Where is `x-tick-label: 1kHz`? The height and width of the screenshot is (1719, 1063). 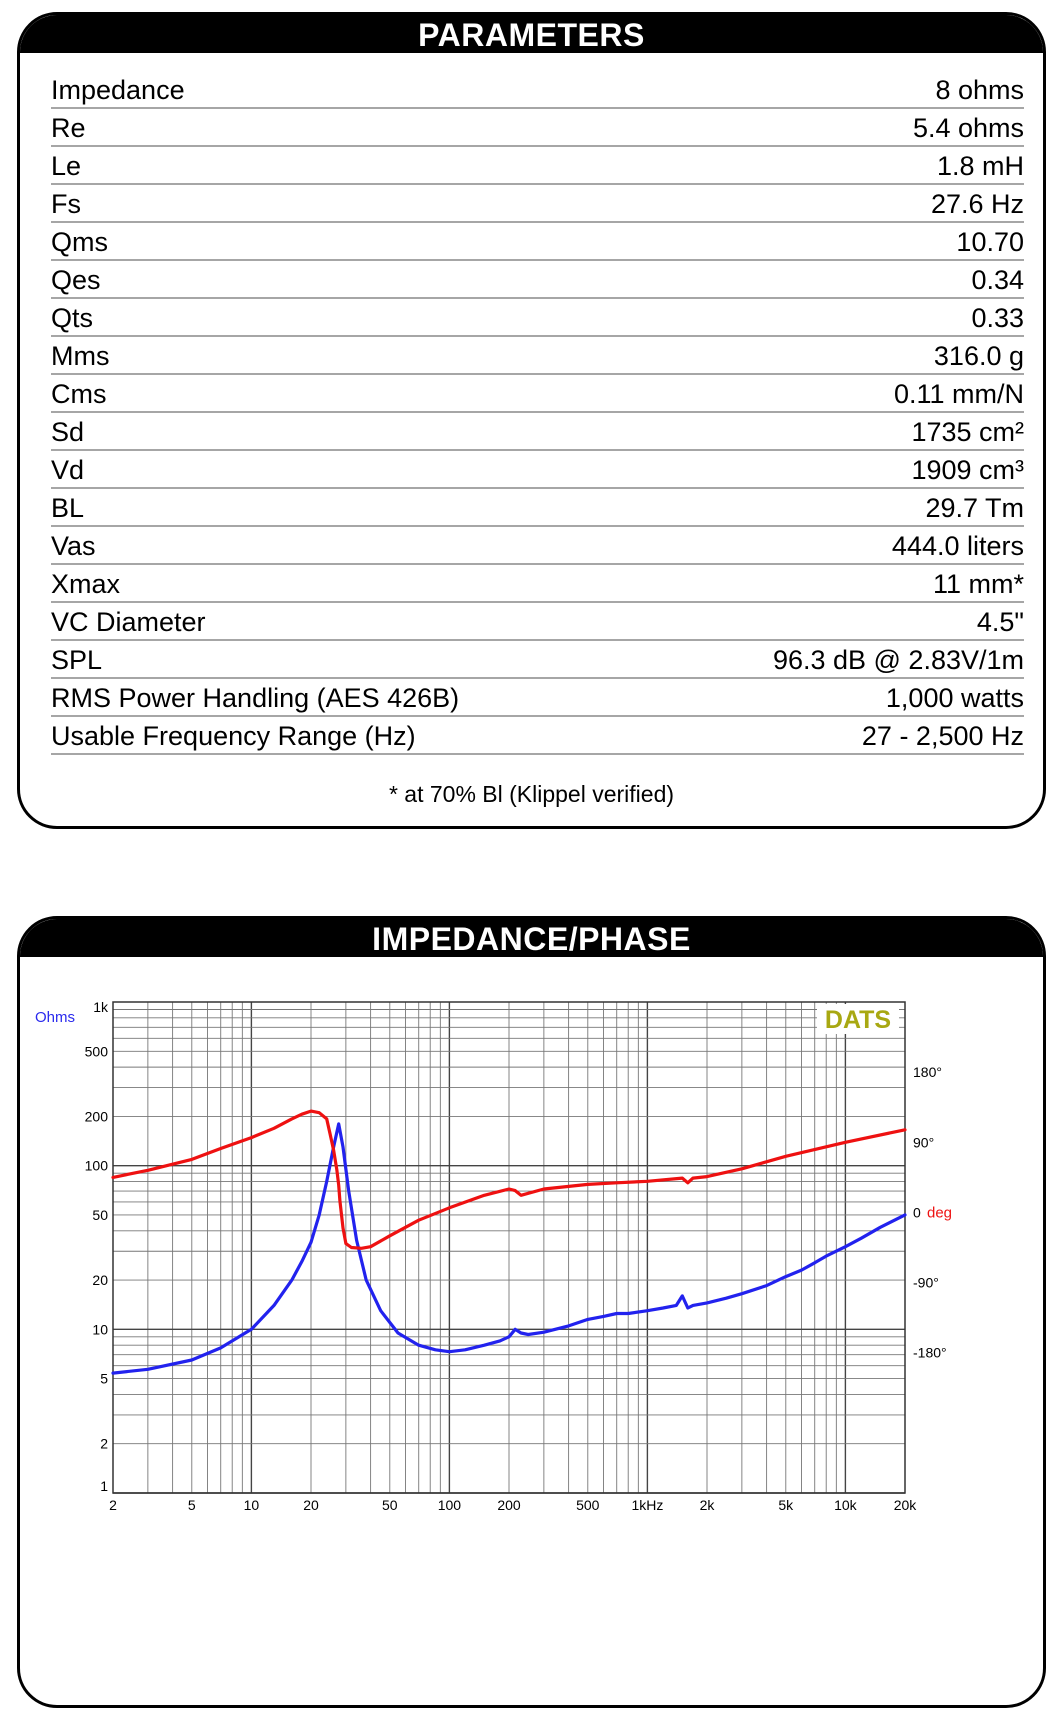 x-tick-label: 1kHz is located at coordinates (647, 1505).